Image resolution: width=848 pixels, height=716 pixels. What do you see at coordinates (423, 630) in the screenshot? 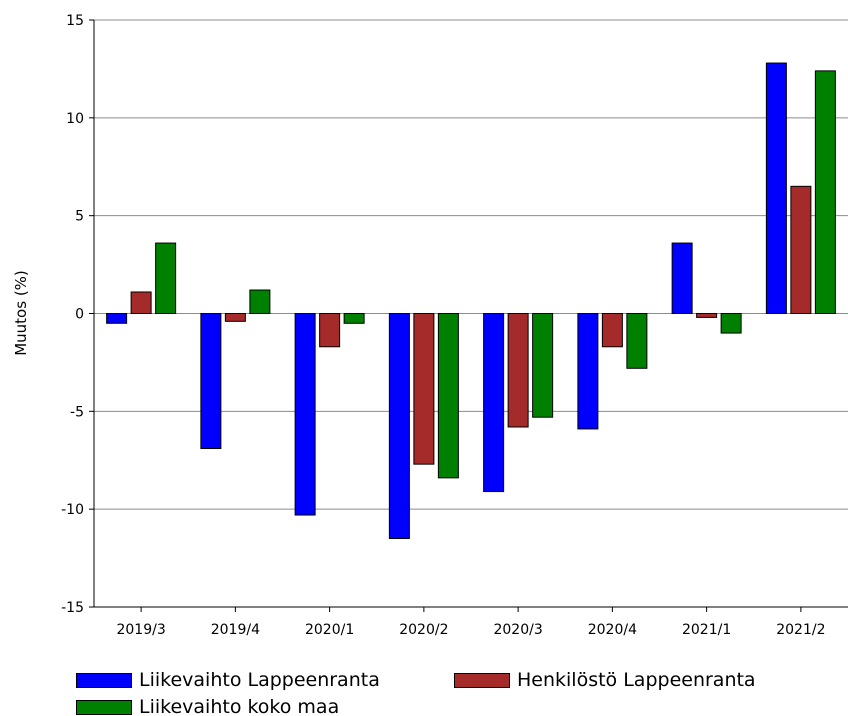
I see `x-tick-label: 2020/2` at bounding box center [423, 630].